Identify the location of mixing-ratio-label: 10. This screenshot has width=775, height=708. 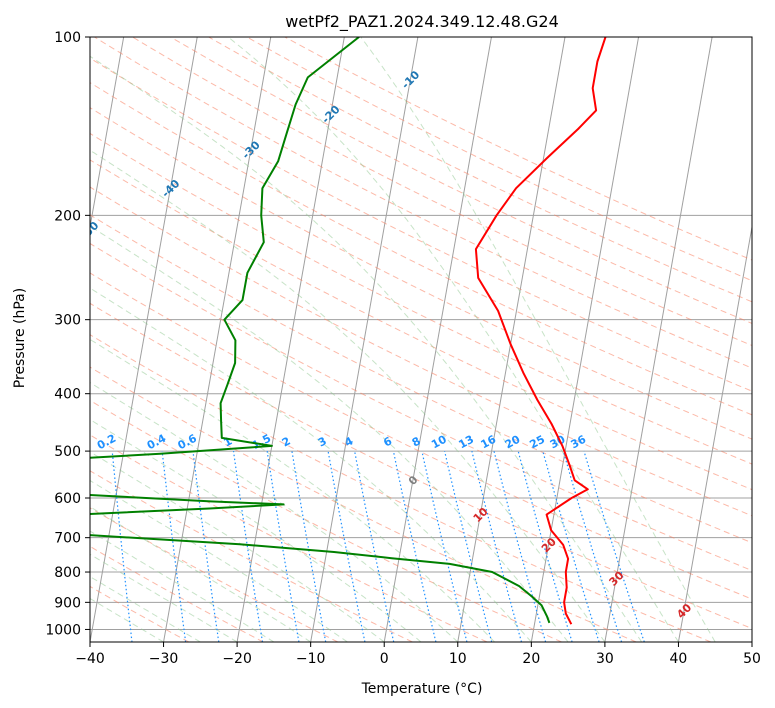
(439, 442).